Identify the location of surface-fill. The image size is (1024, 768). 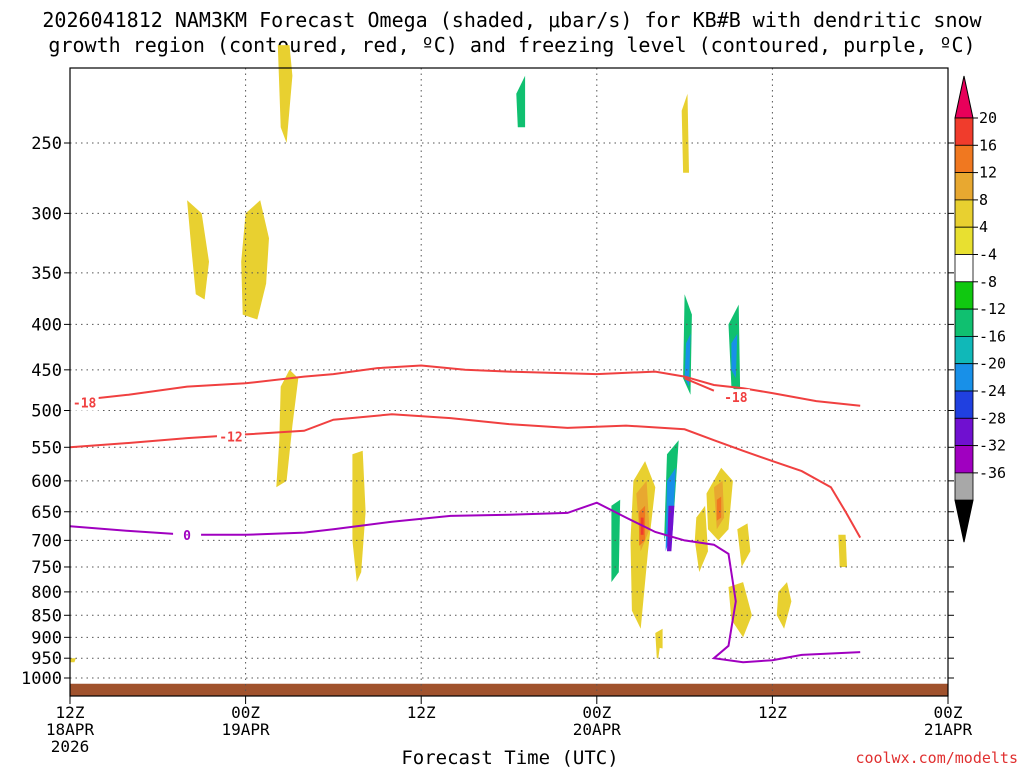
(509, 689).